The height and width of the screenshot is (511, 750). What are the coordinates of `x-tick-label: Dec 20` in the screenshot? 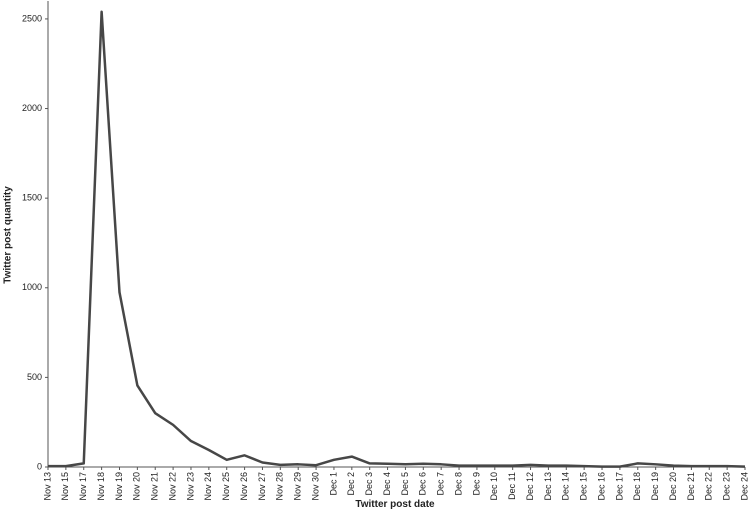 It's located at (673, 486).